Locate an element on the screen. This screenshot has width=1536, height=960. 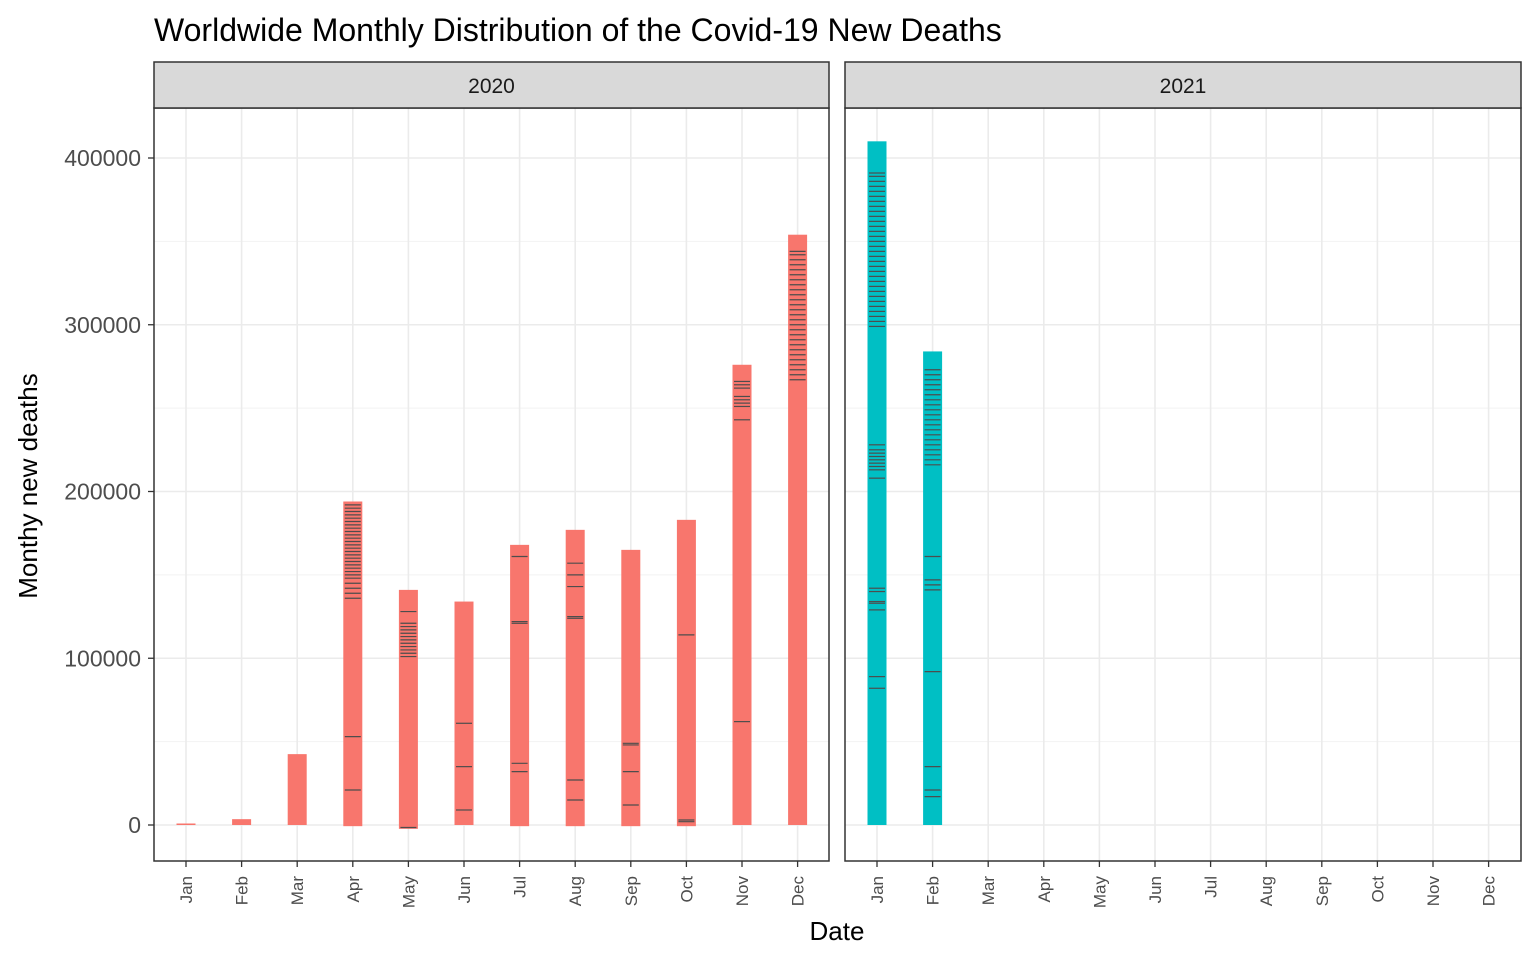
y-tick-label: 400000 is located at coordinates (102, 158).